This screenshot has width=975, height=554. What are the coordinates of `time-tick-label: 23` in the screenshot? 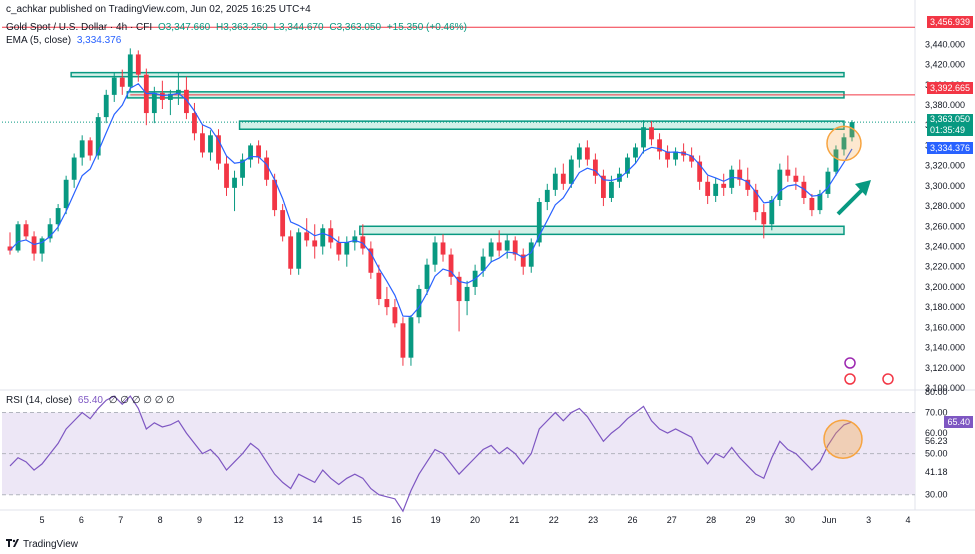 It's located at (593, 520).